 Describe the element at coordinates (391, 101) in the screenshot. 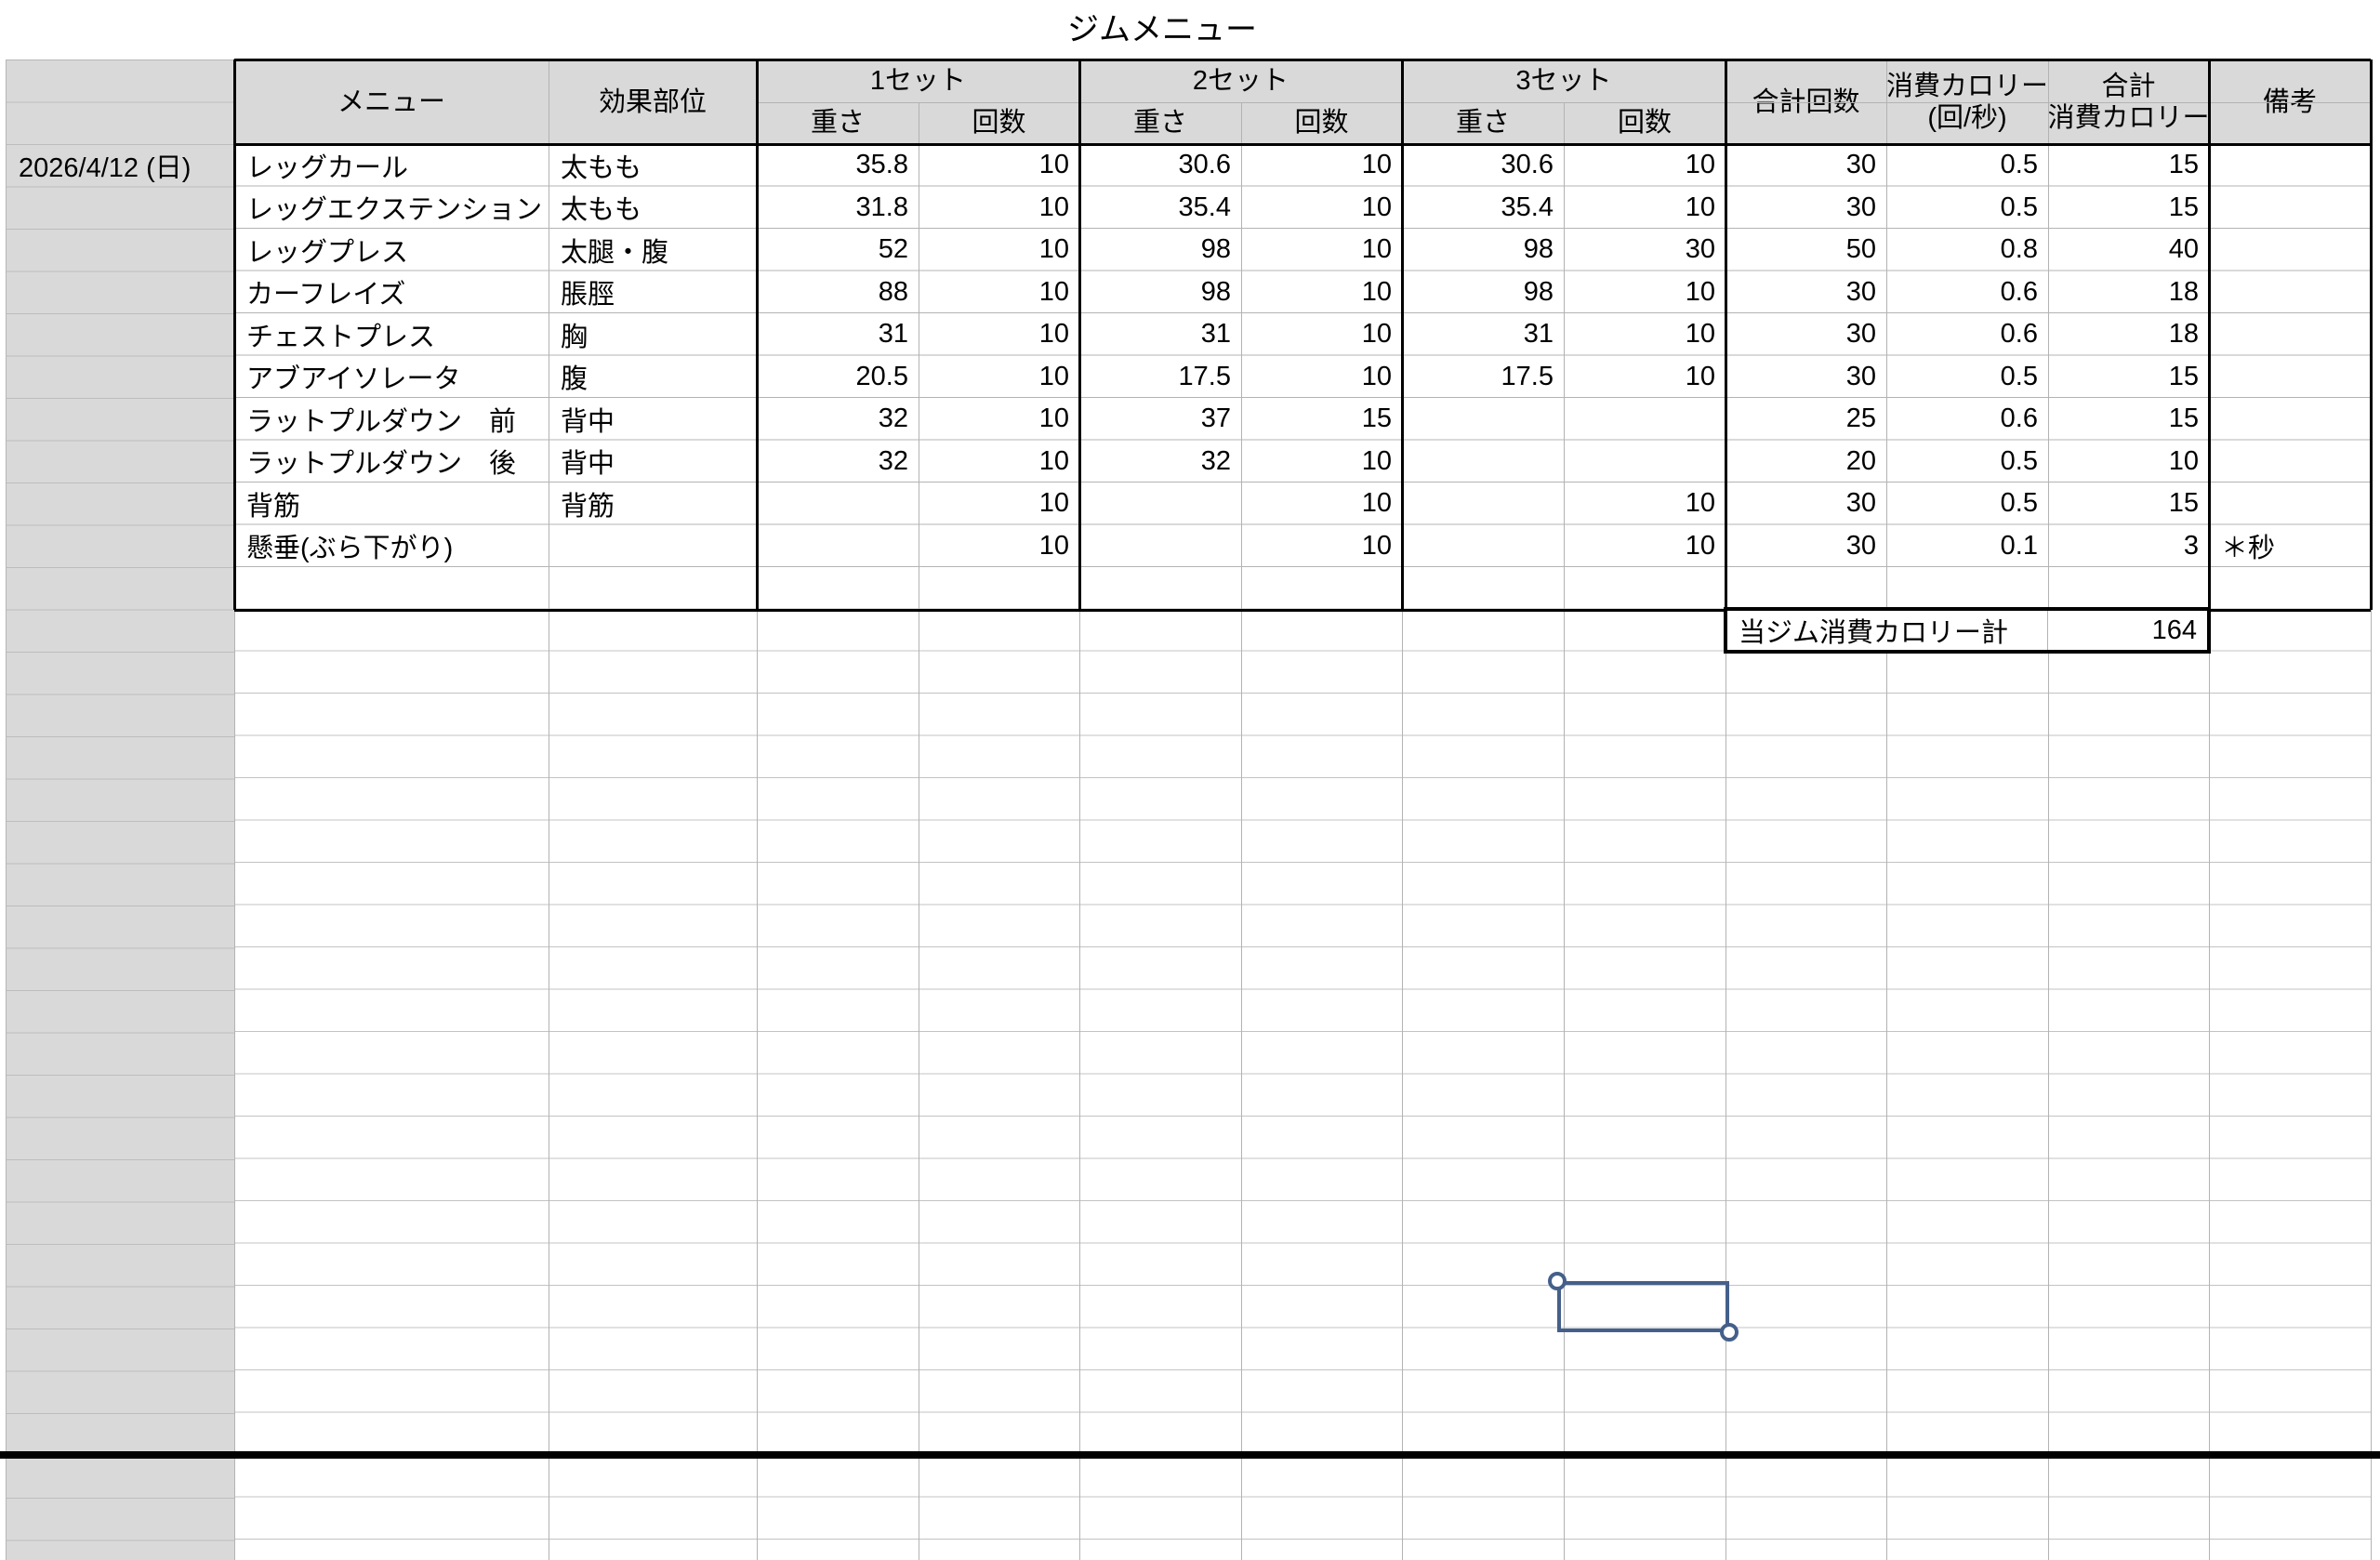

I see `header-menu: メニュー` at that location.